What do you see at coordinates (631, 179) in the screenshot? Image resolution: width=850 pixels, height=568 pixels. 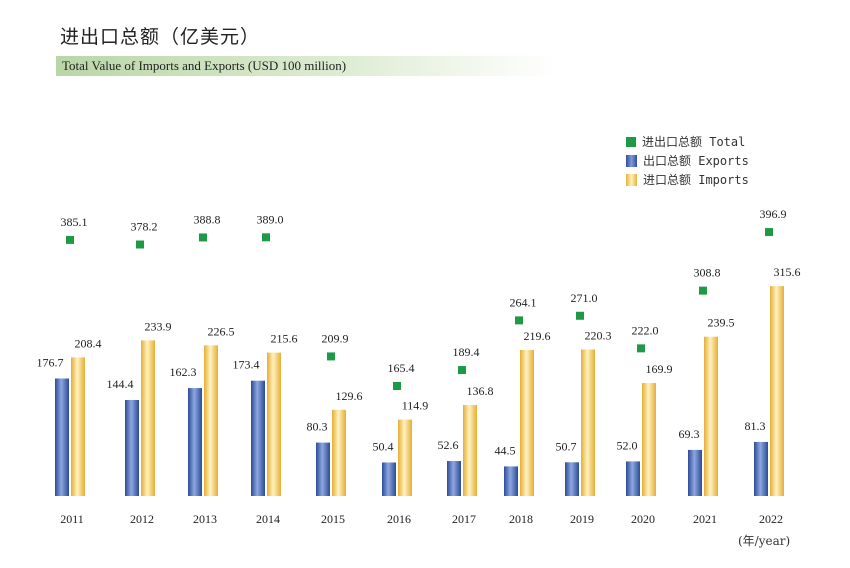 I see `legend-swatch-imports` at bounding box center [631, 179].